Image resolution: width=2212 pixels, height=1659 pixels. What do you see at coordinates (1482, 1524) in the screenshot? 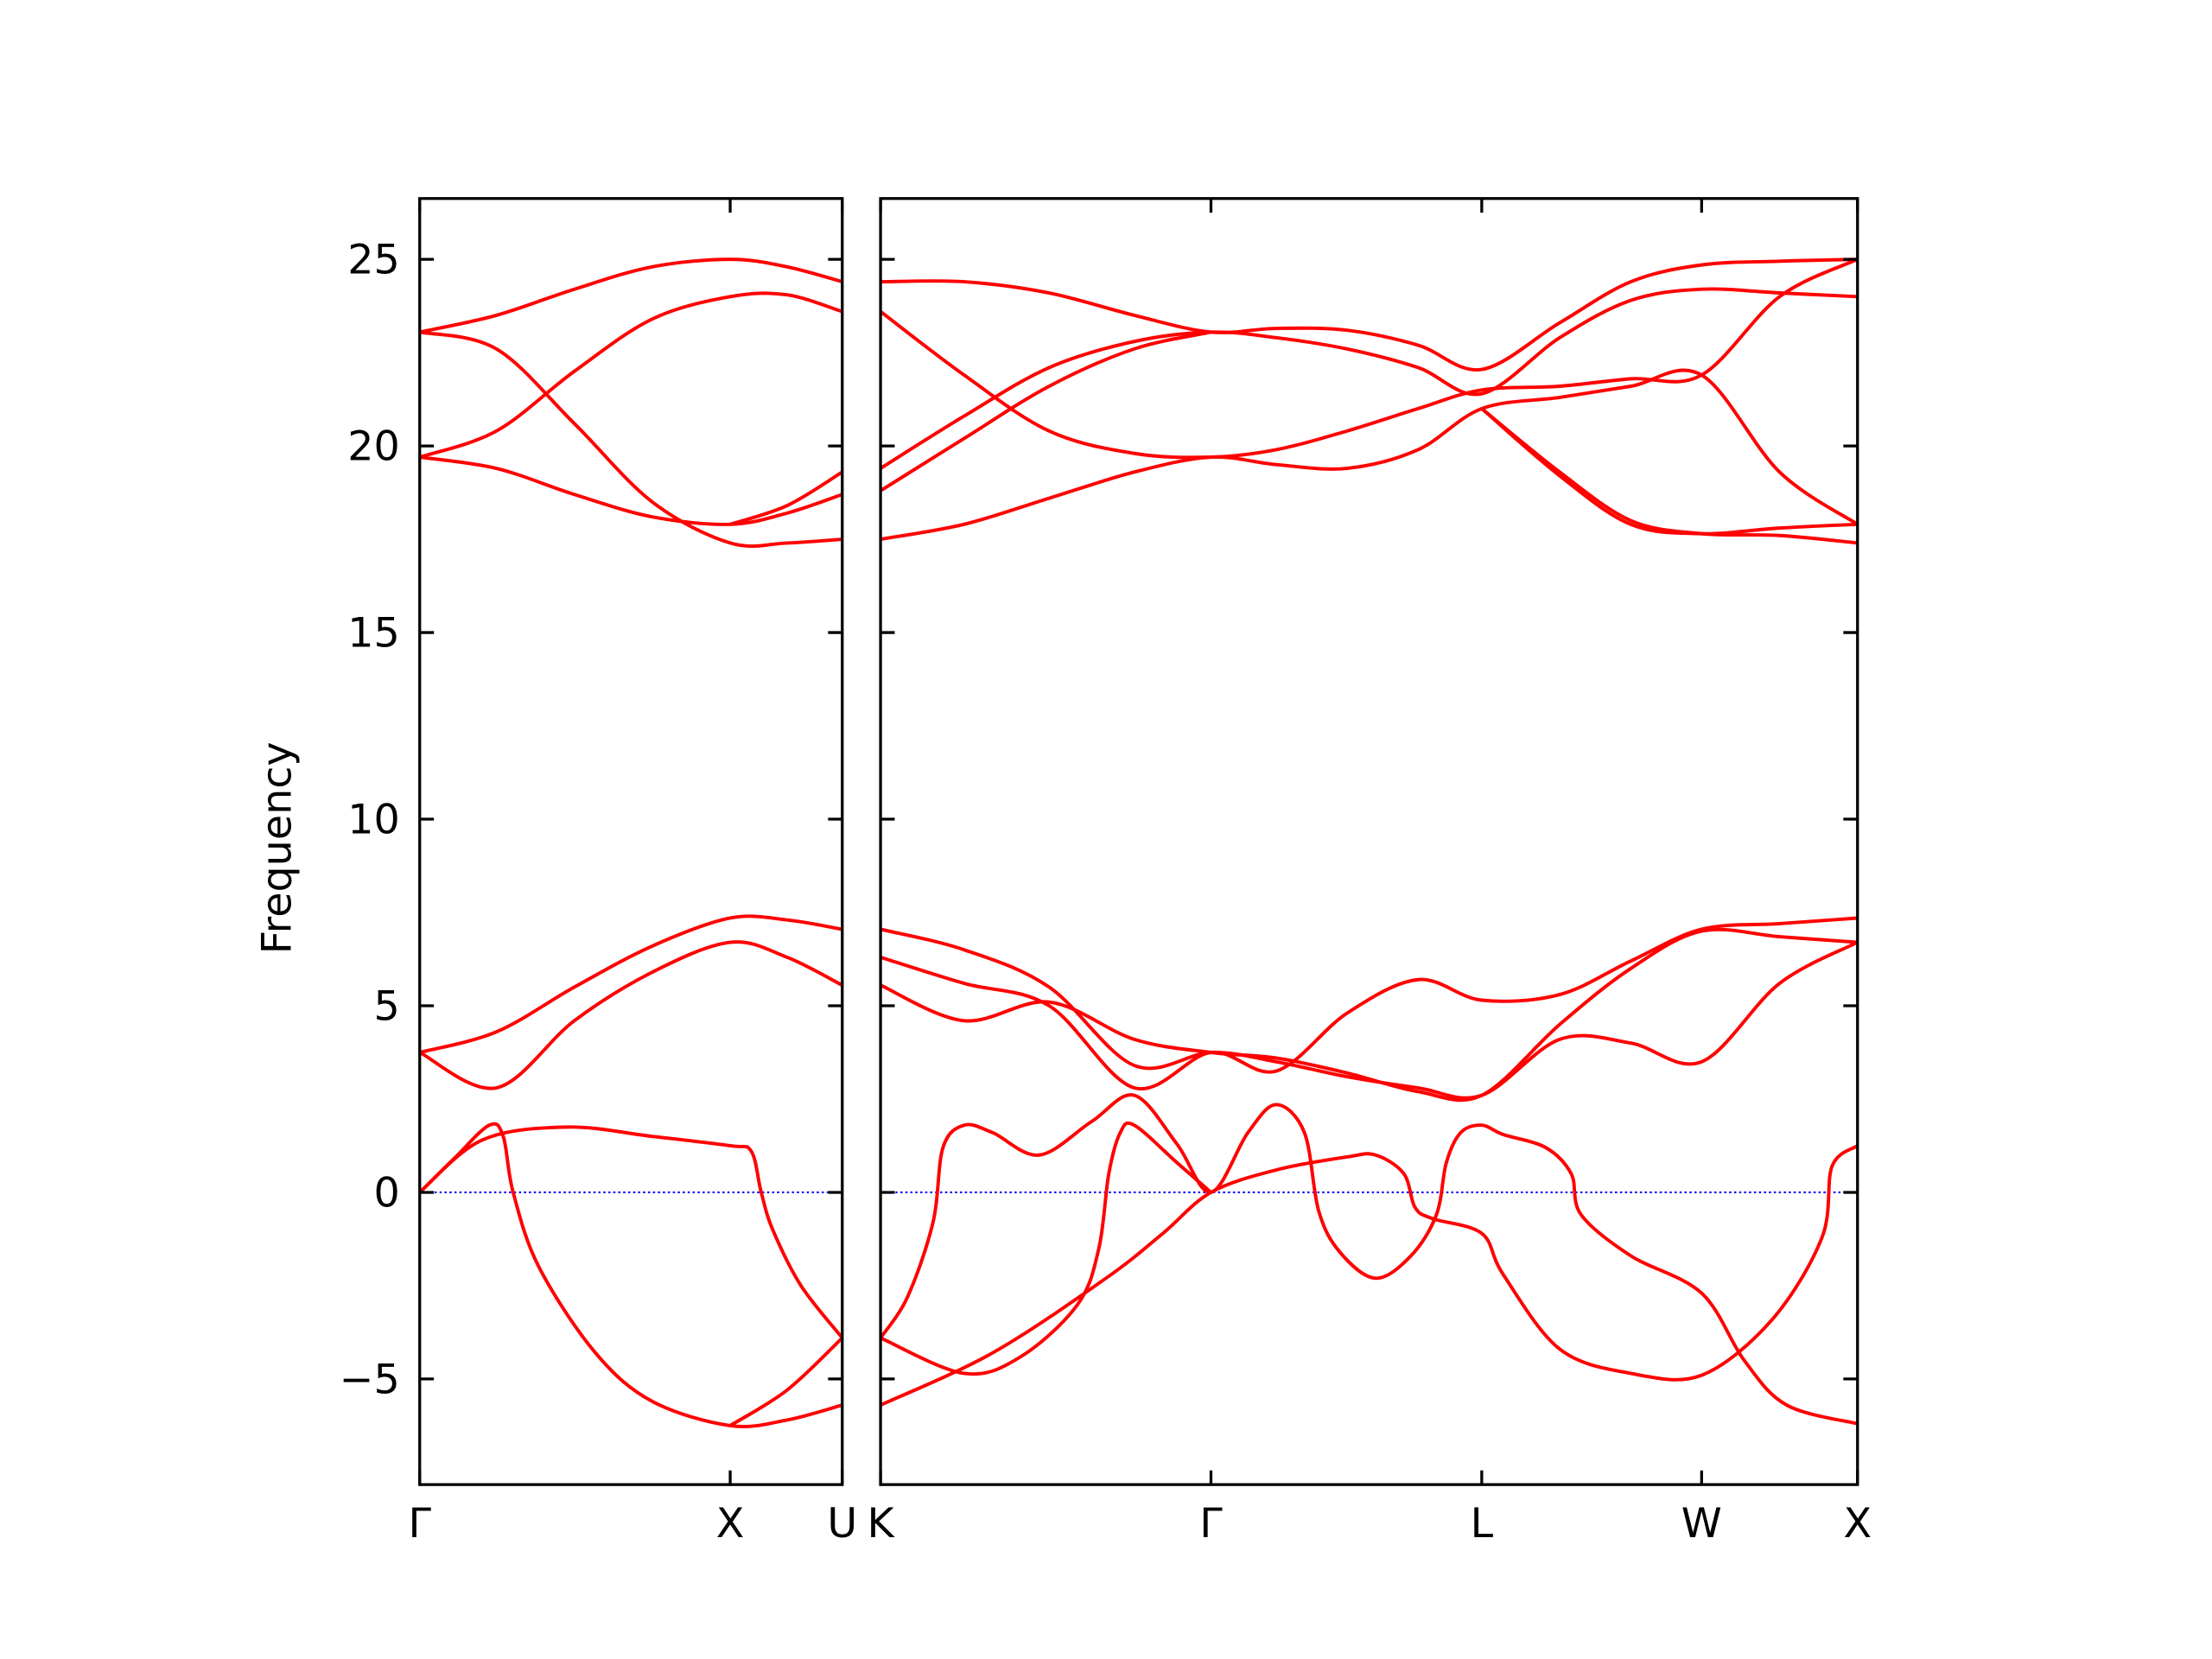
I see `x-tick-label: L` at bounding box center [1482, 1524].